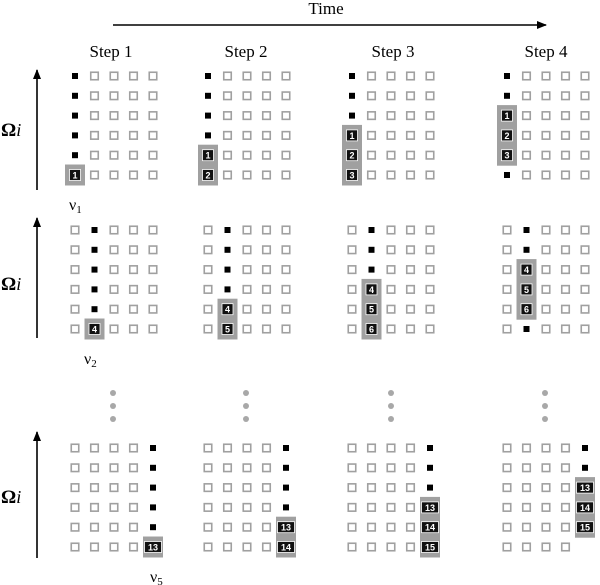  I want to click on grid-band2-step4: 4 5 6, so click(546, 279).